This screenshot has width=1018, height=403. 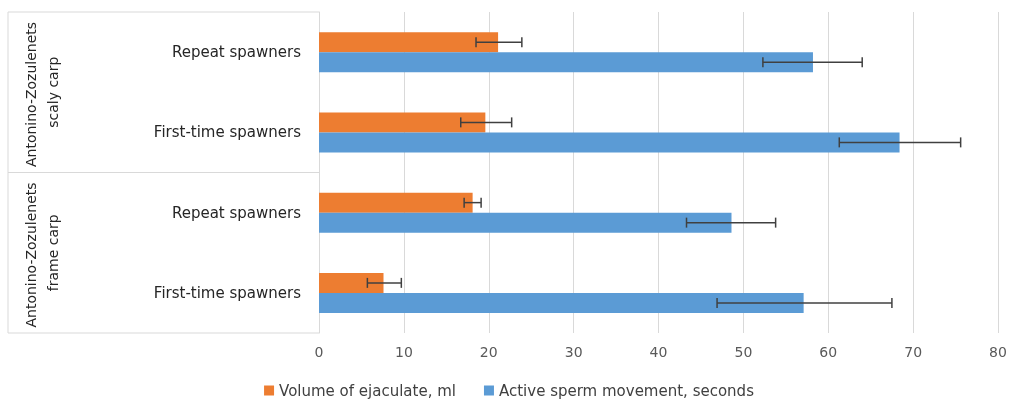 What do you see at coordinates (319, 352) in the screenshot?
I see `x-tick-label: 0` at bounding box center [319, 352].